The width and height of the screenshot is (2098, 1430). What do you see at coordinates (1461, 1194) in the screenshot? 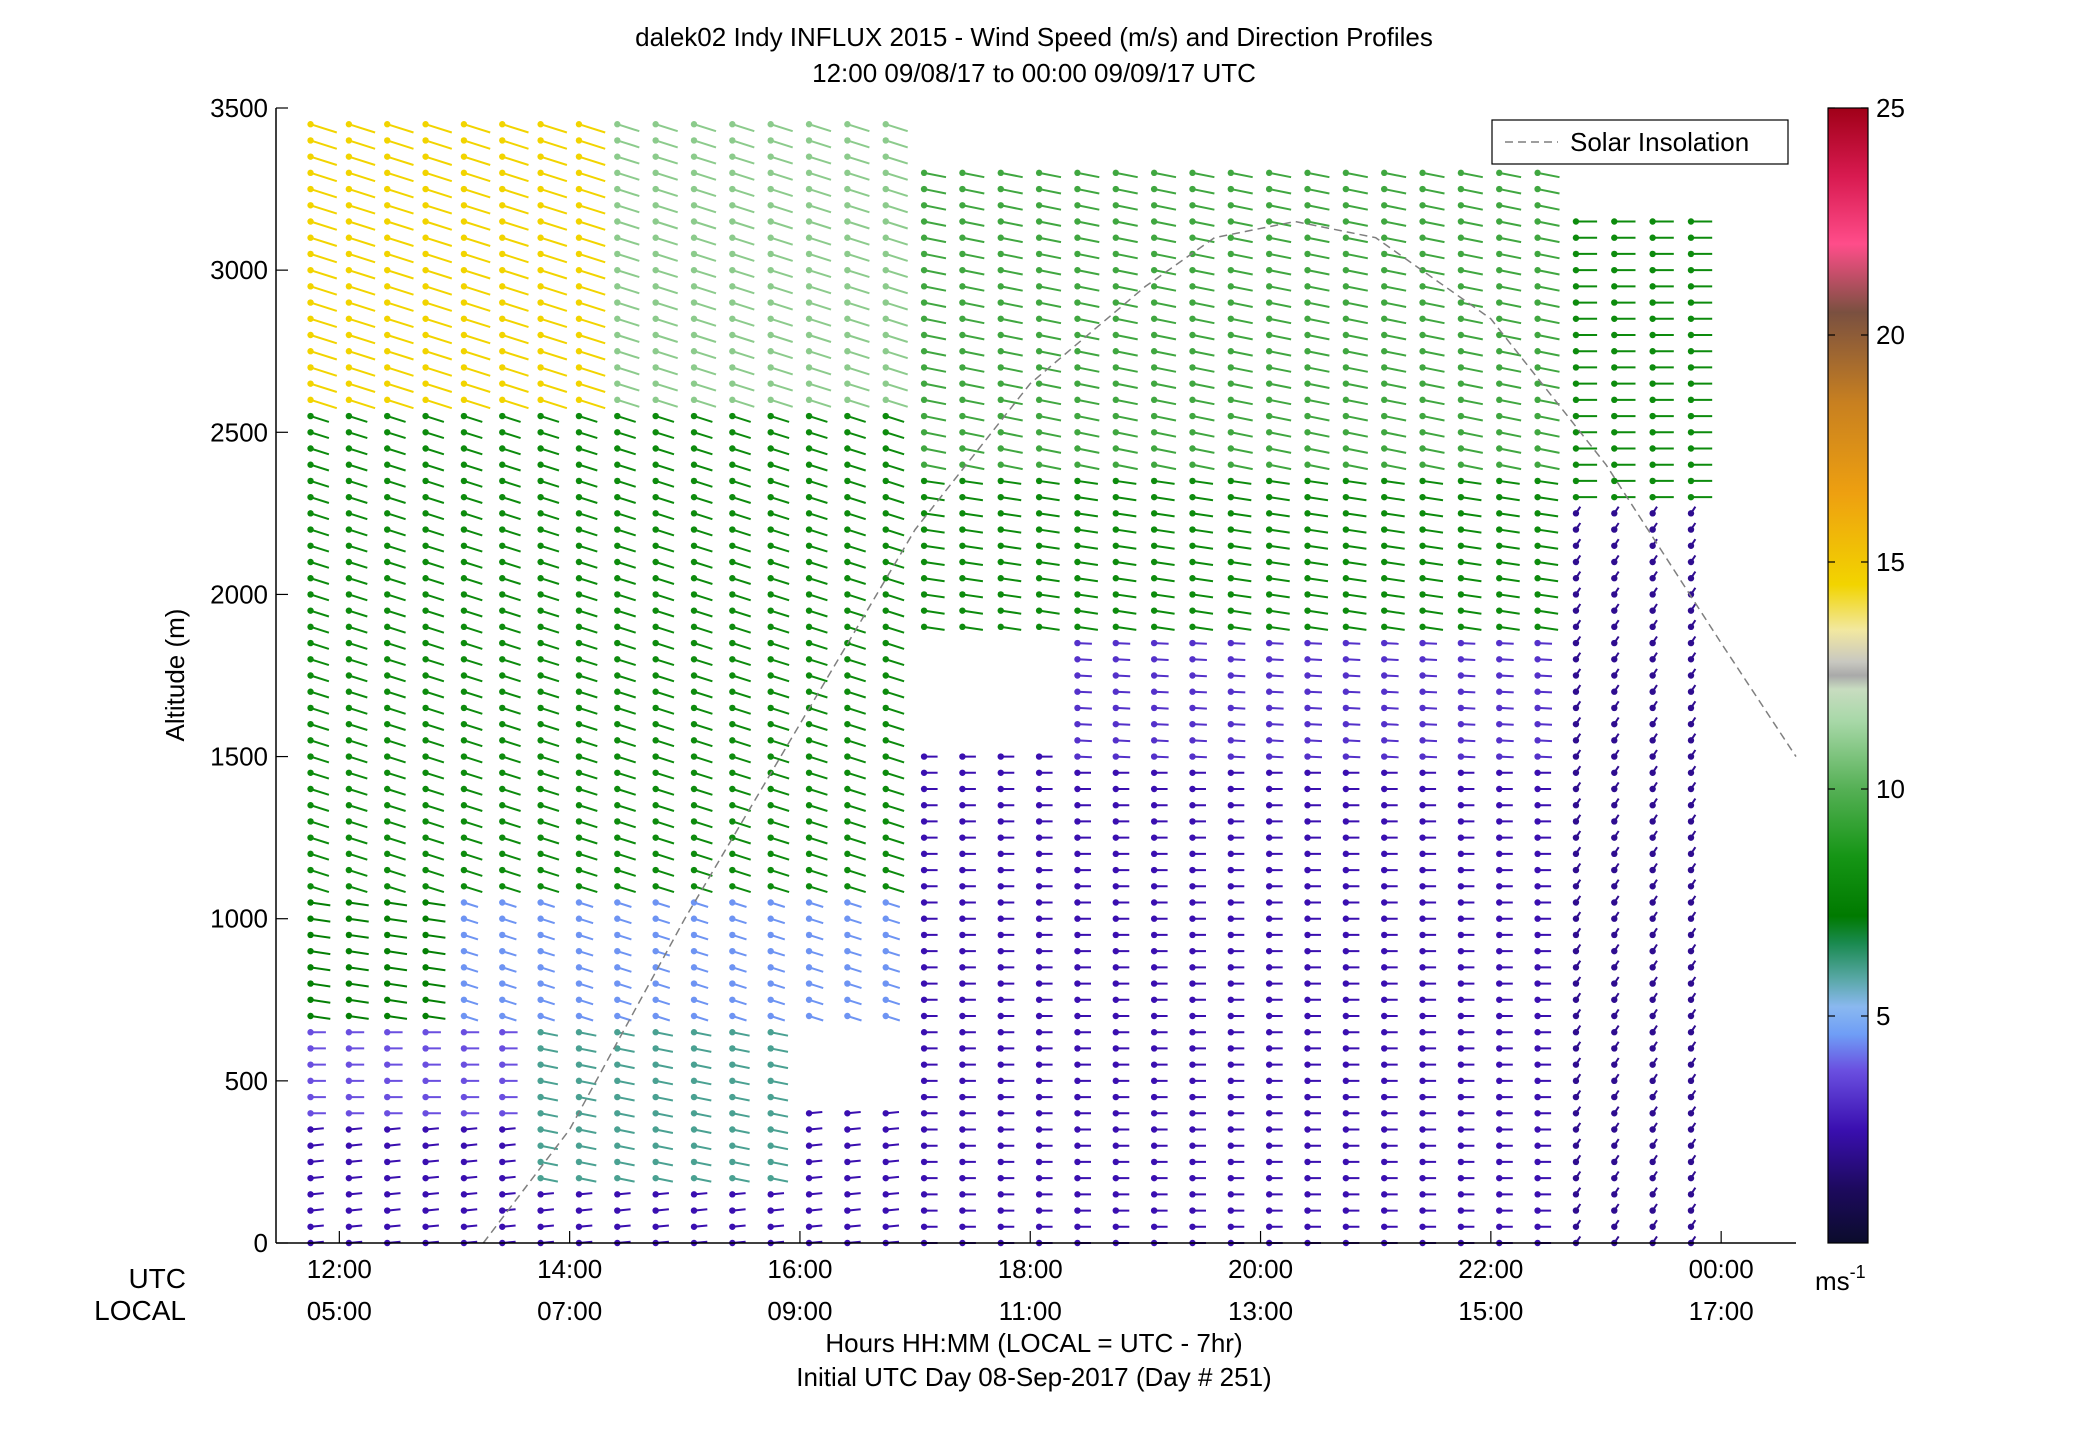
I see `wind-barb-dot-2018` at bounding box center [1461, 1194].